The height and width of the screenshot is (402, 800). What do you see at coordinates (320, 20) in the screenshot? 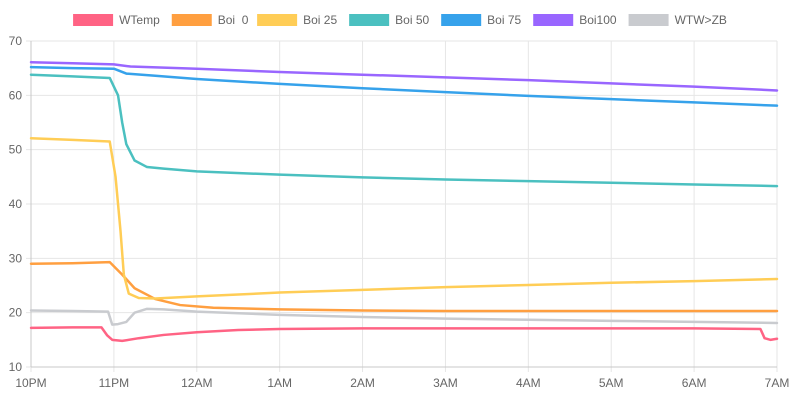
I see `legend-label: Boi 25` at bounding box center [320, 20].